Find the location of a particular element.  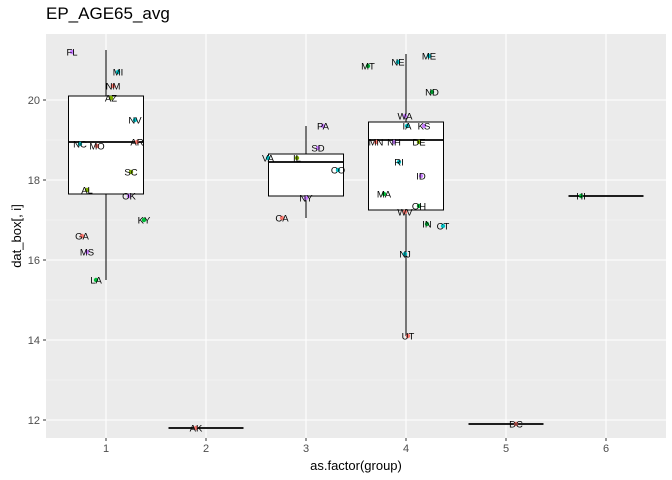

point-label-ID: ID is located at coordinates (421, 177).